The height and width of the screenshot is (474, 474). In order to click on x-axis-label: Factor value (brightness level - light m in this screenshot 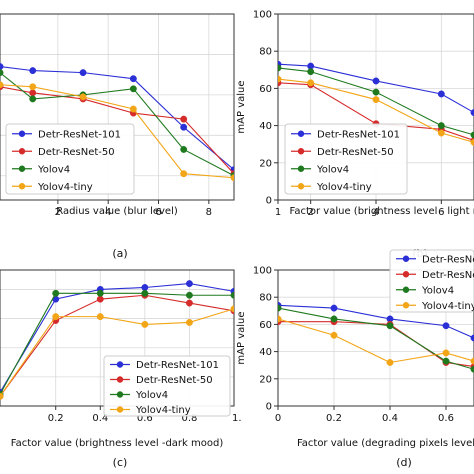, I will do `click(382, 211)`.